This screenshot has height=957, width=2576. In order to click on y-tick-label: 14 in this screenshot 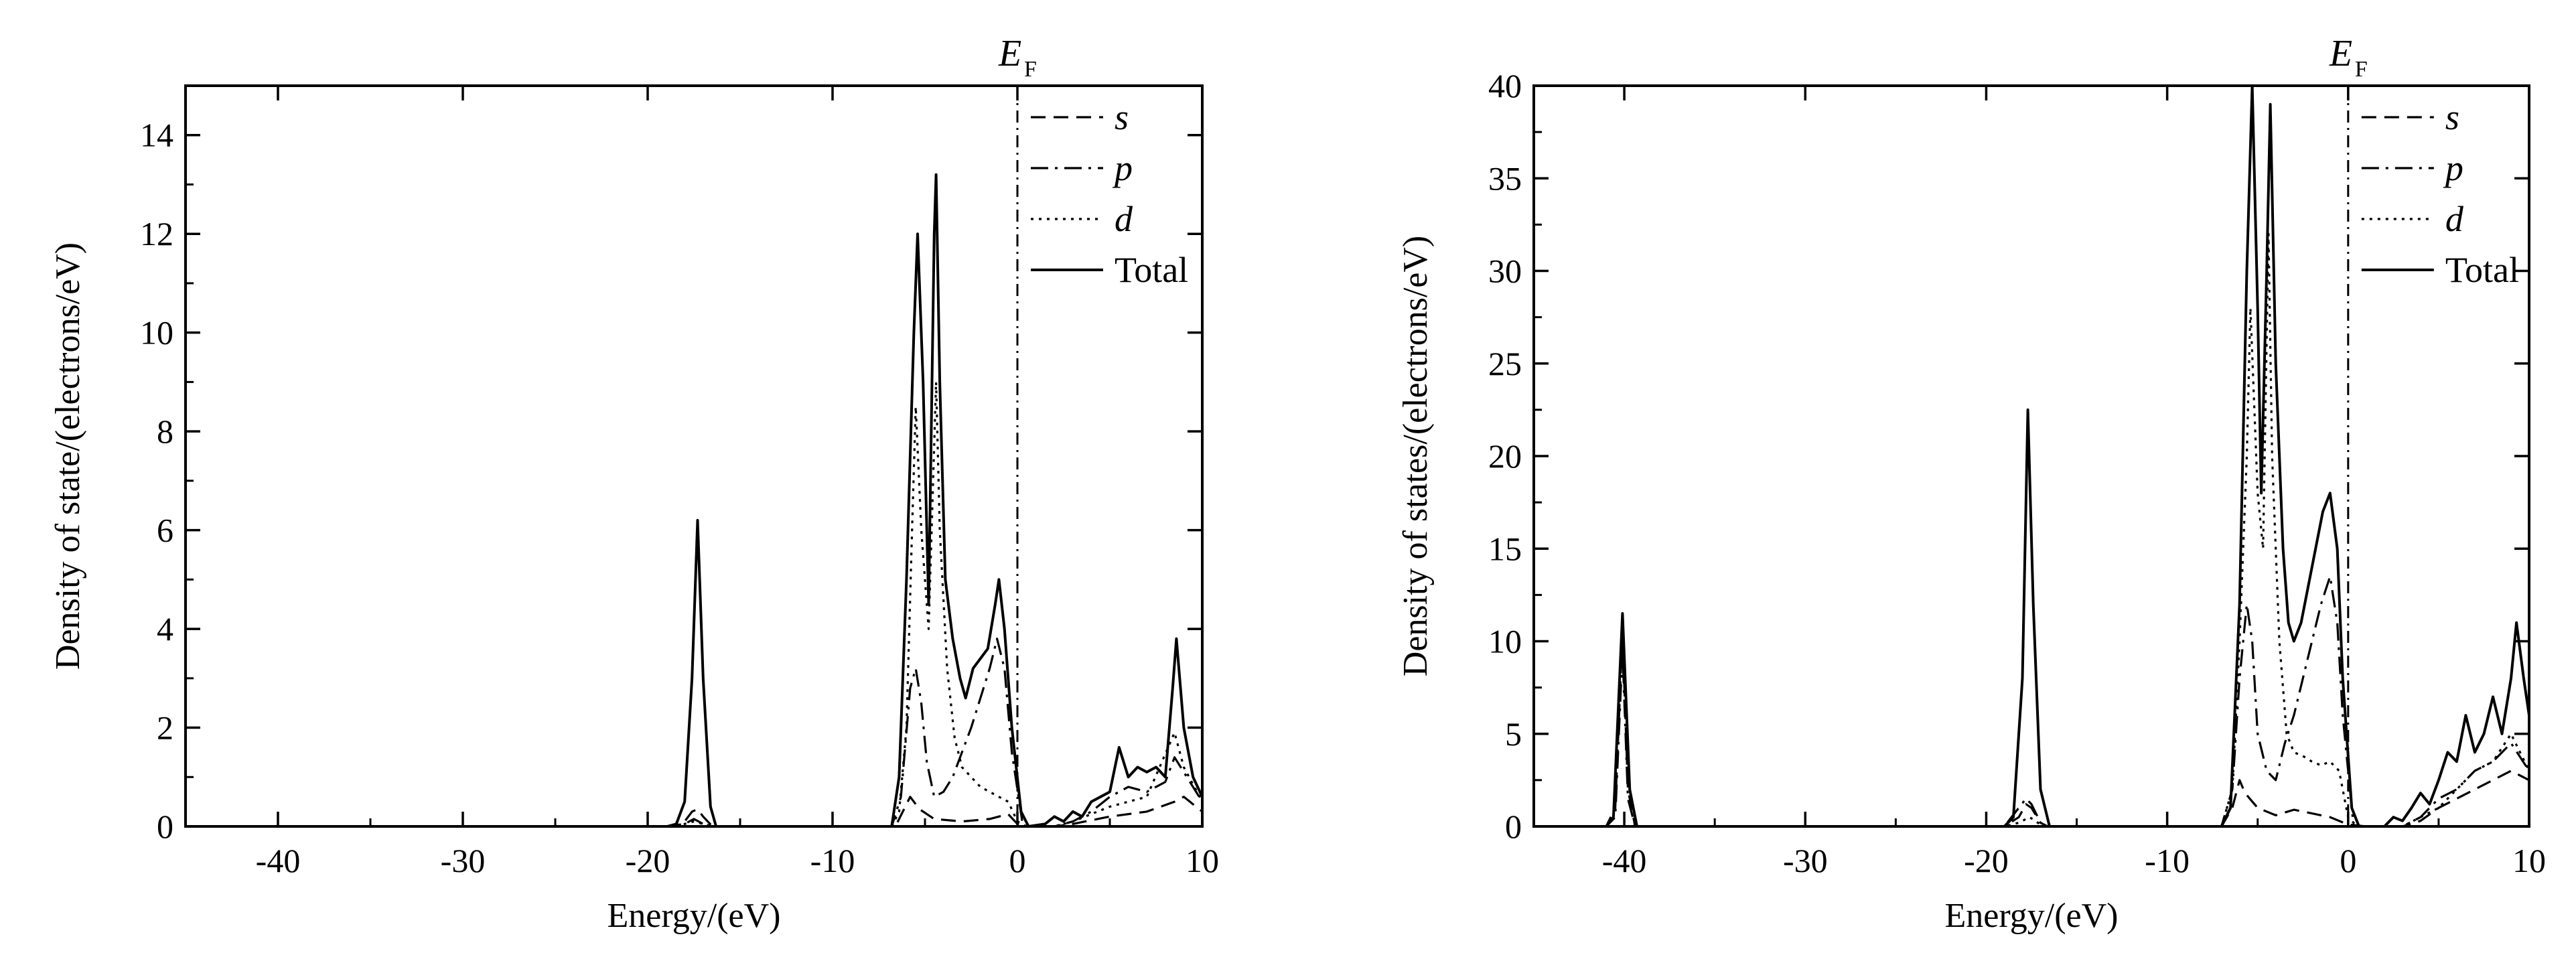, I will do `click(156, 135)`.